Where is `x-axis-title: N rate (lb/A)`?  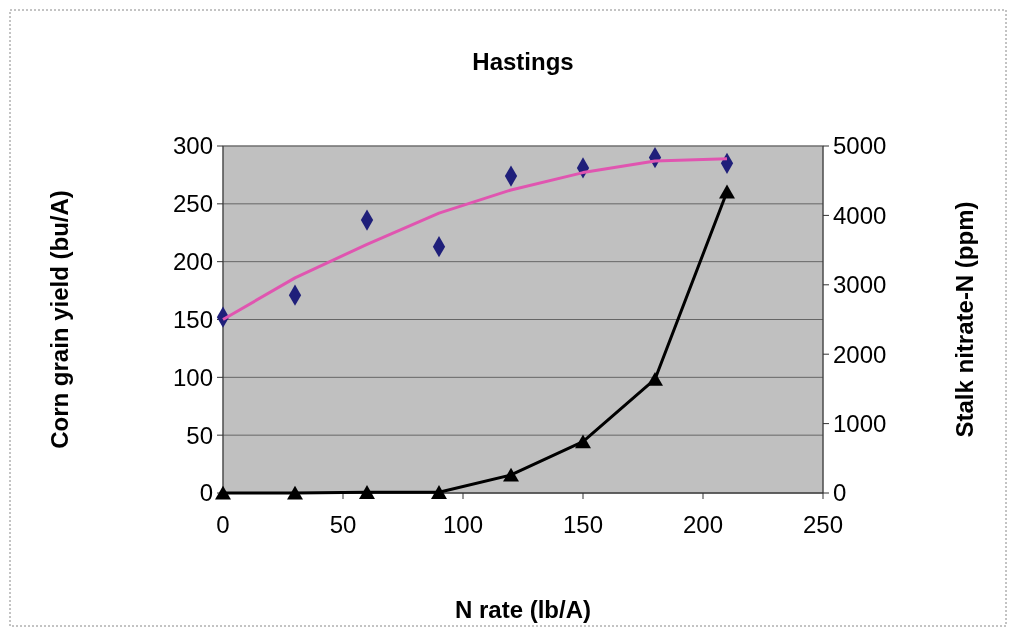 x-axis-title: N rate (lb/A) is located at coordinates (523, 609).